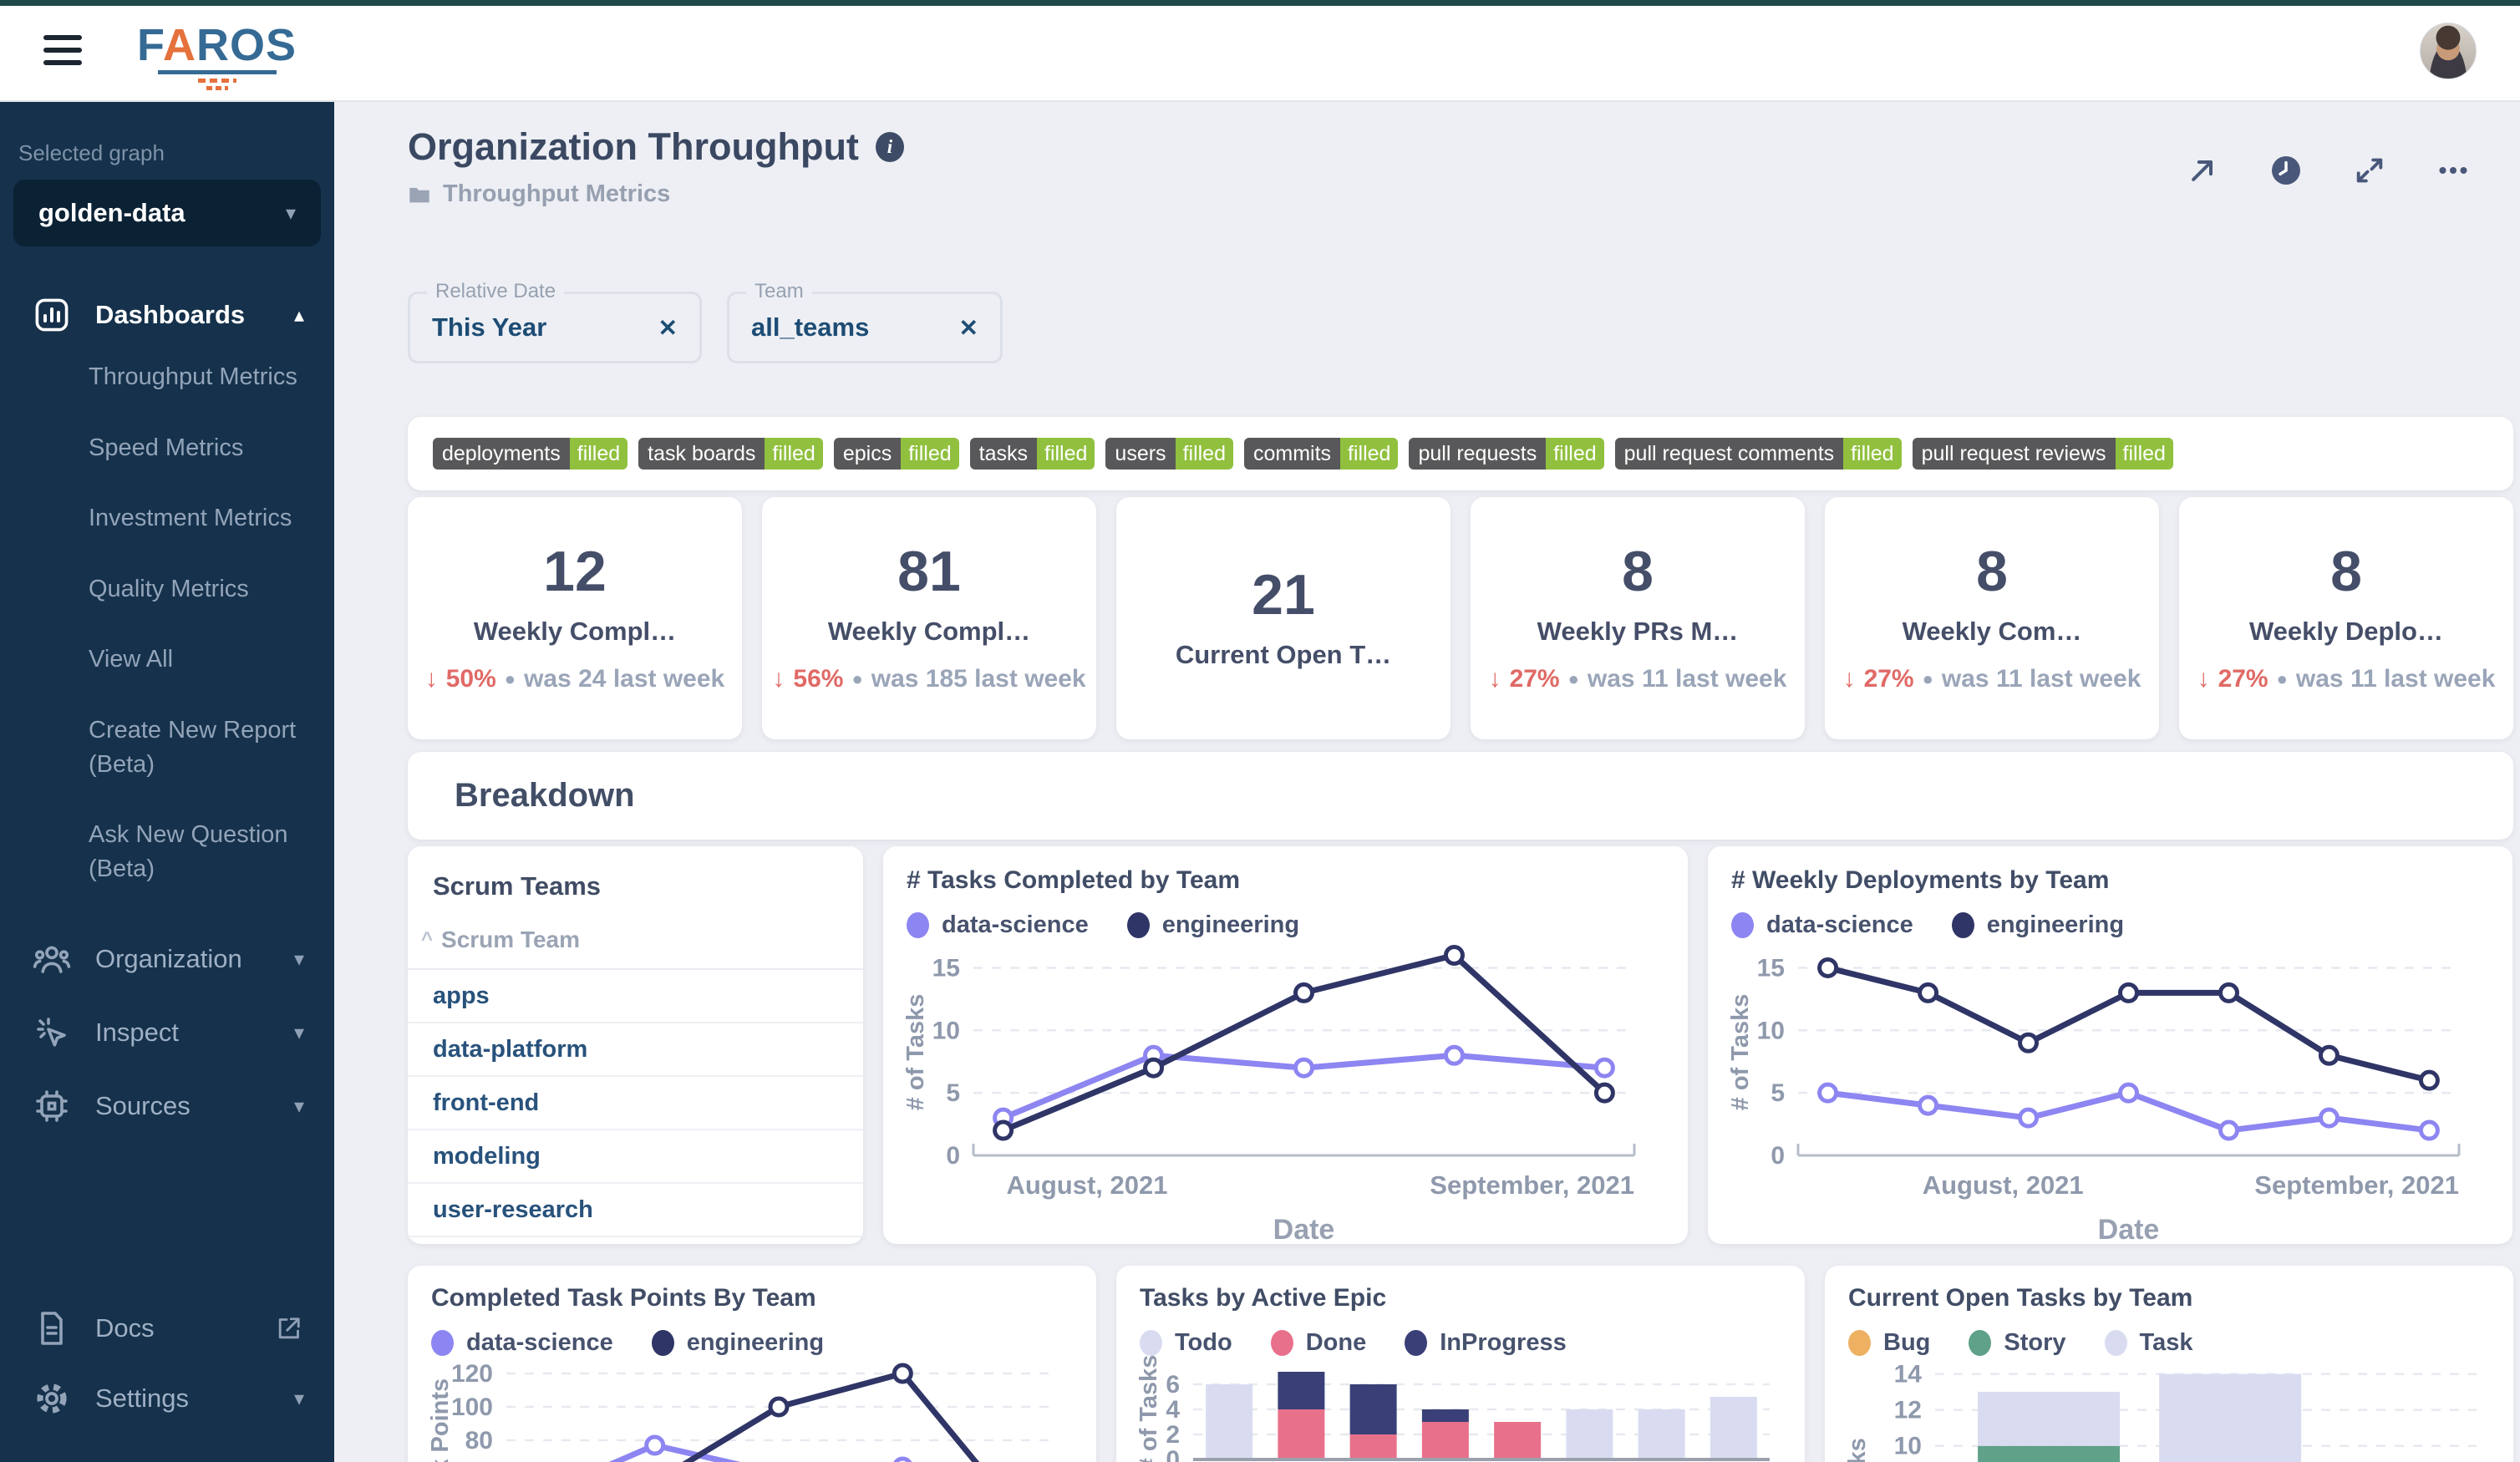 This screenshot has width=2520, height=1462. What do you see at coordinates (635, 1050) in the screenshot?
I see `scrum-team-link-data-platform: data-platform` at bounding box center [635, 1050].